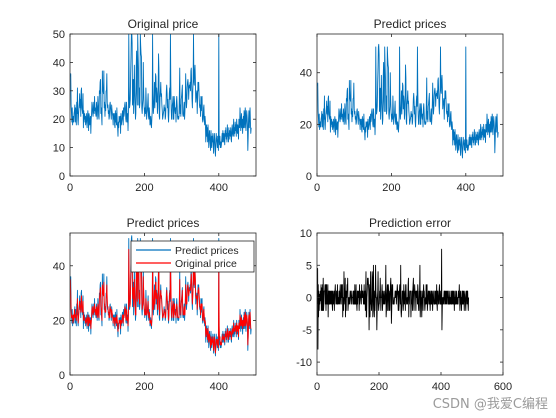 This screenshot has width=556, height=418. Describe the element at coordinates (304, 363) in the screenshot. I see `y-tick-label: -10` at that location.